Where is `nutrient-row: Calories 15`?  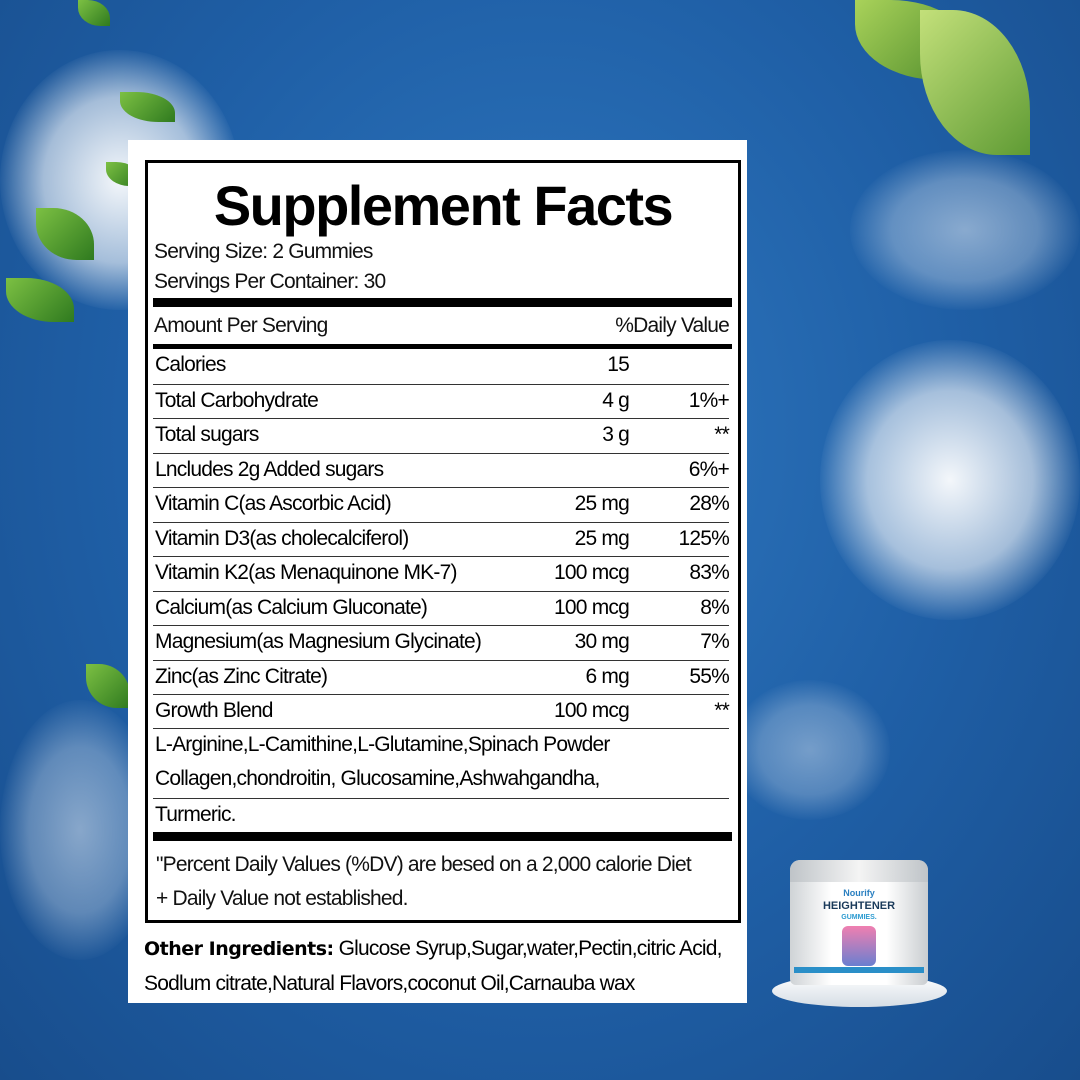
nutrient-row: Calories 15 is located at coordinates (441, 366).